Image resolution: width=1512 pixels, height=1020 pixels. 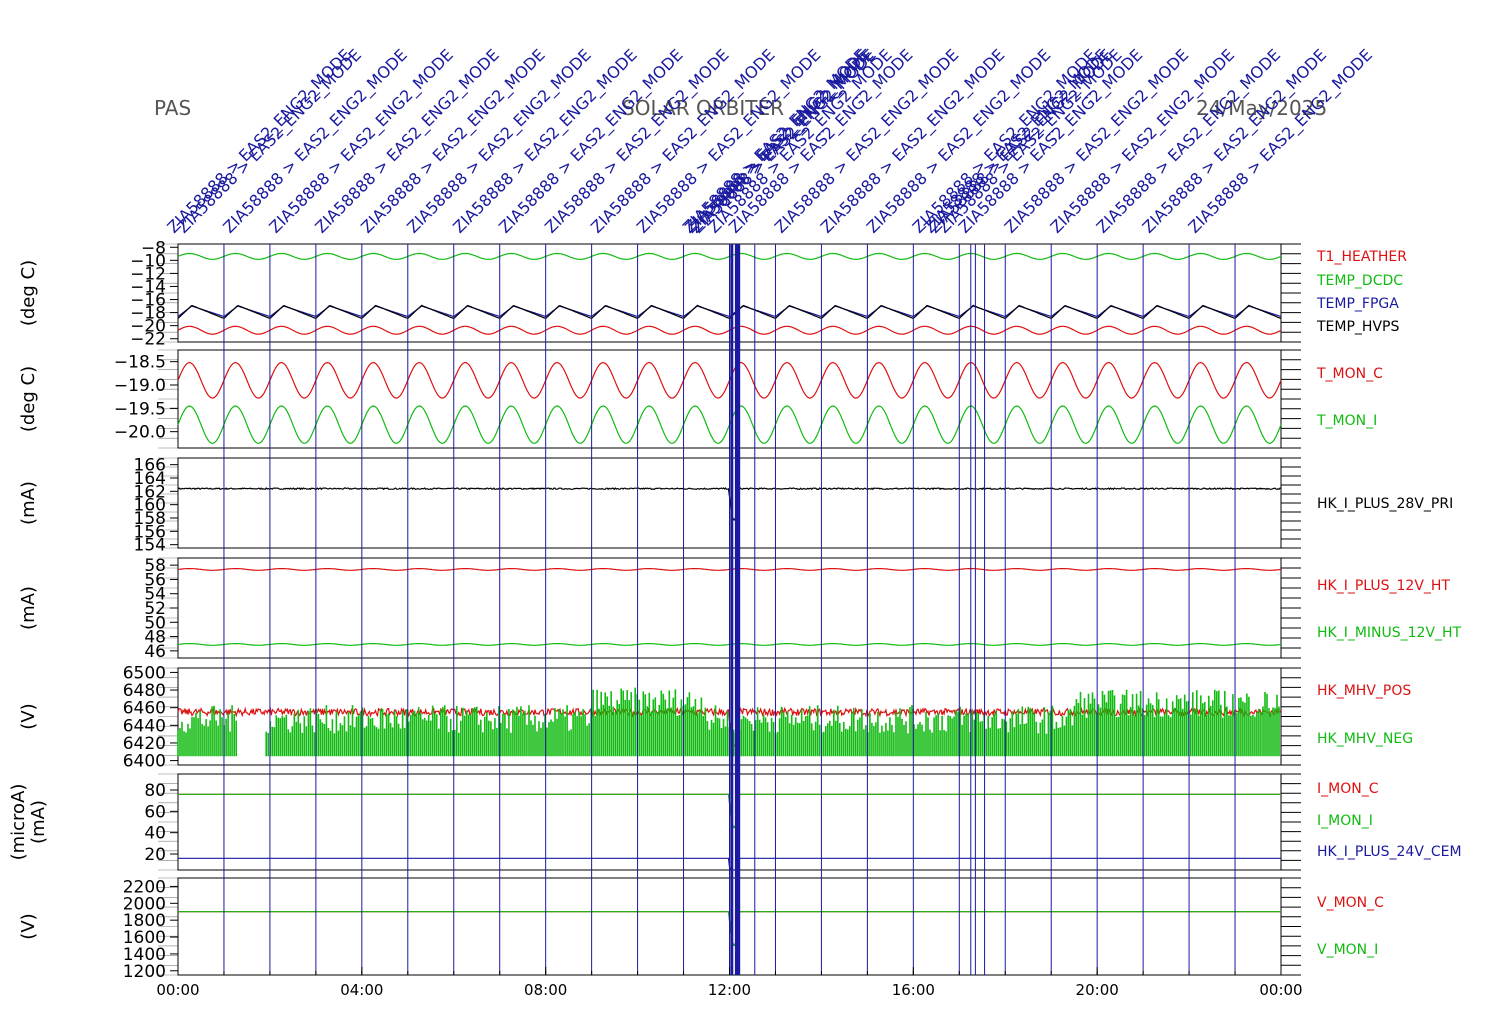 I want to click on y-tick-label: 48, so click(x=155, y=638).